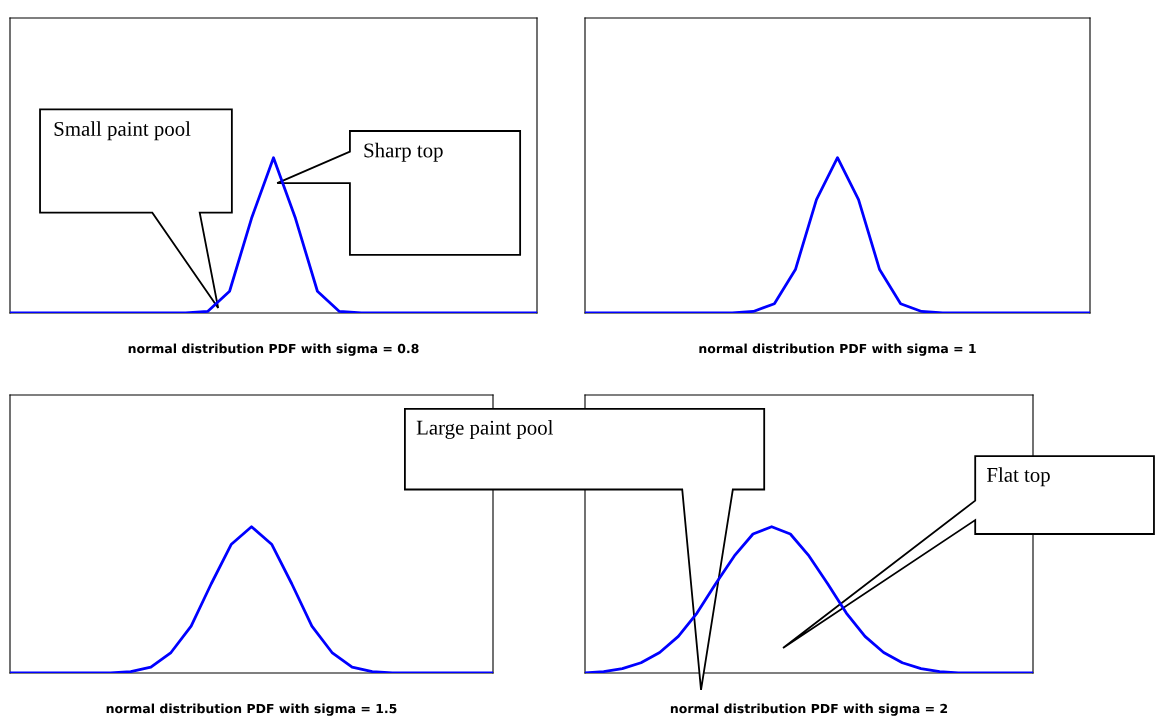  I want to click on x-axis-title: normal distribution PDF with sigma = 0.8, so click(273, 349).